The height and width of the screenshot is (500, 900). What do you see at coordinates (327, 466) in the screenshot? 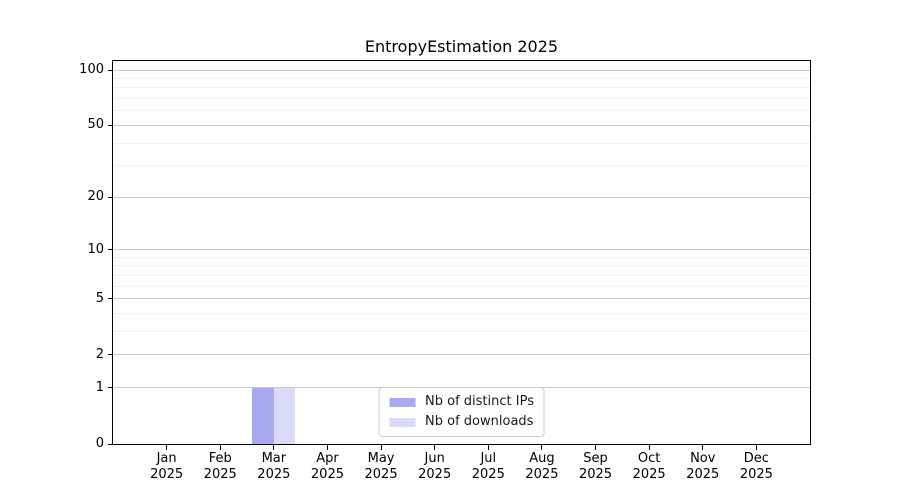
I see `x-tick-label-apr: Apr 2025` at bounding box center [327, 466].